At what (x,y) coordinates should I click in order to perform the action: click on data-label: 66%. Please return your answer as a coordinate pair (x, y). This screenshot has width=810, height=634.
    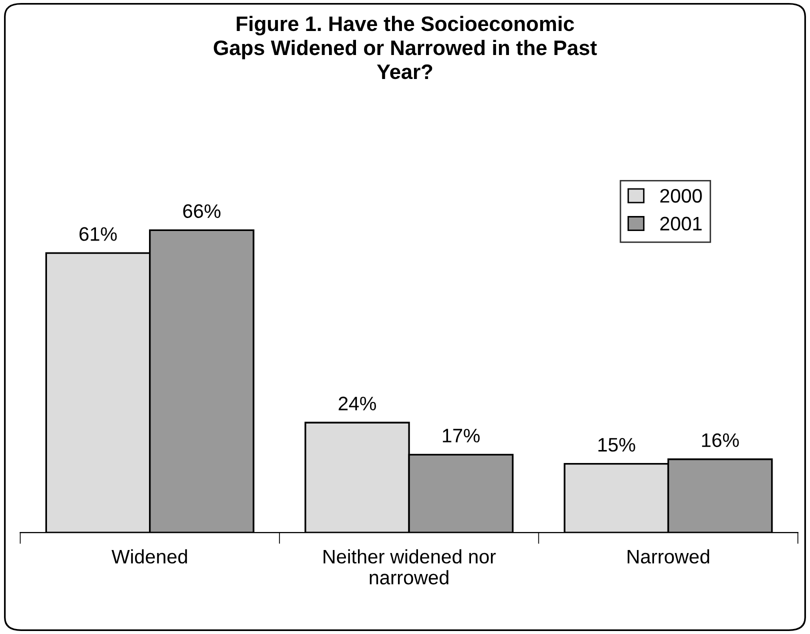
    Looking at the image, I should click on (201, 211).